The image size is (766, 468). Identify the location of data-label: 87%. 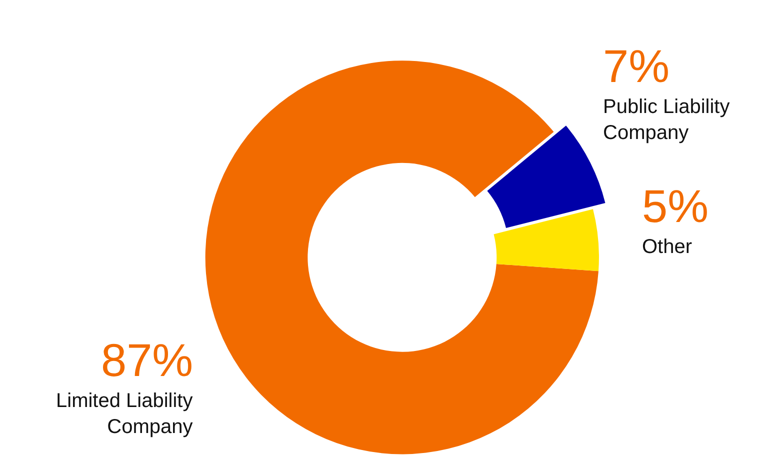
(147, 360).